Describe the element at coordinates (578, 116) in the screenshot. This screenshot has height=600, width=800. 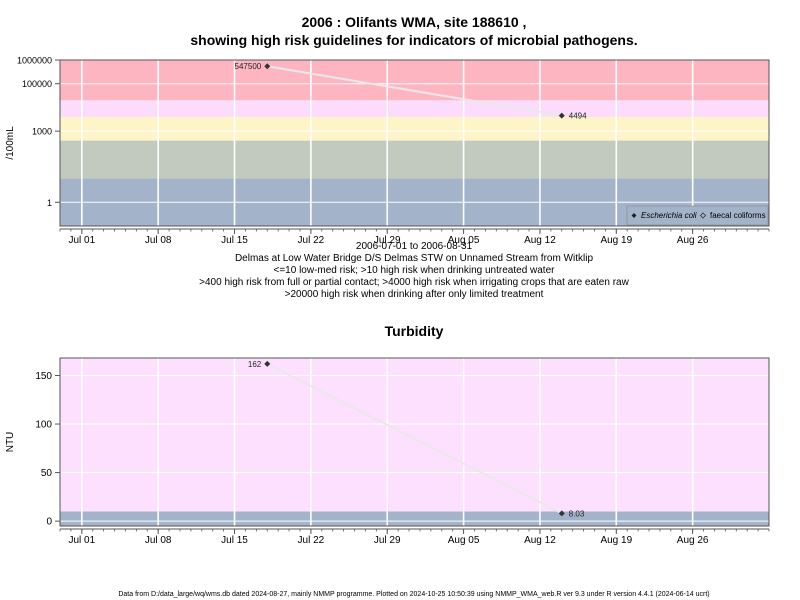
I see `data-label: 4494` at that location.